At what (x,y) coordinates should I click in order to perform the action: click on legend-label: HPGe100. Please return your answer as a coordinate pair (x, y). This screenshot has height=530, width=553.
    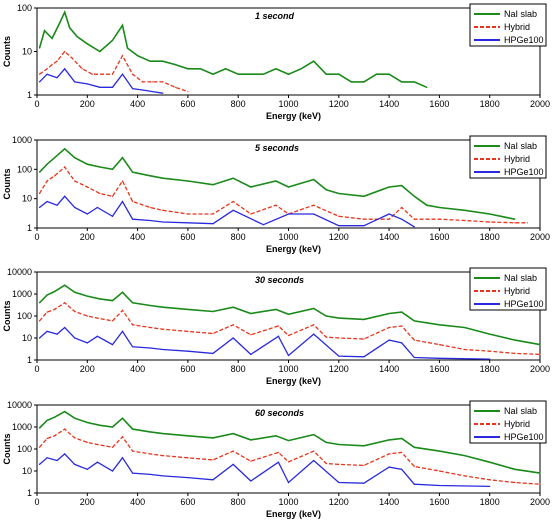
    Looking at the image, I should click on (524, 304).